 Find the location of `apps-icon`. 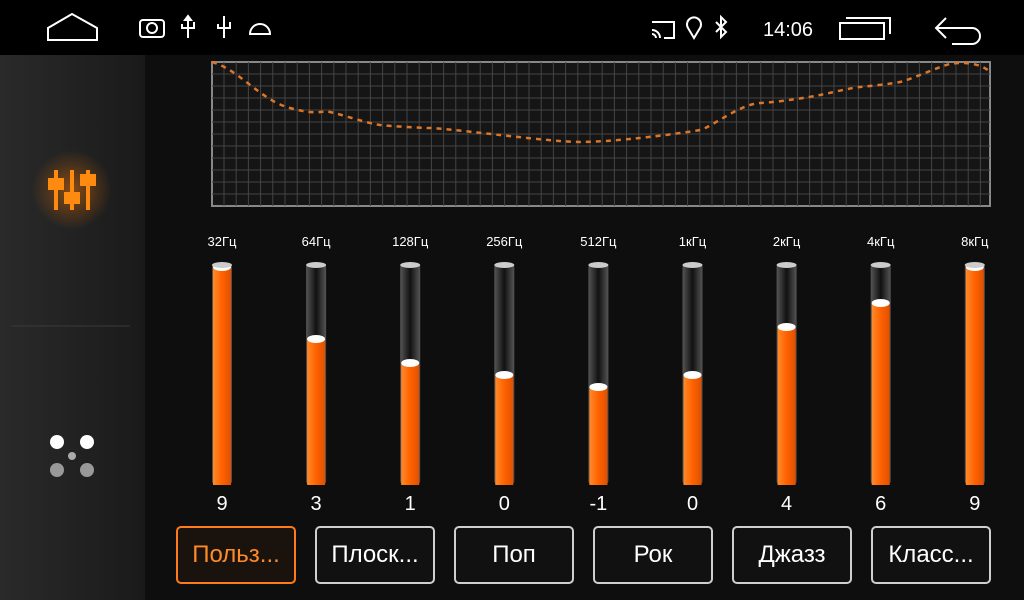

apps-icon is located at coordinates (72, 456).